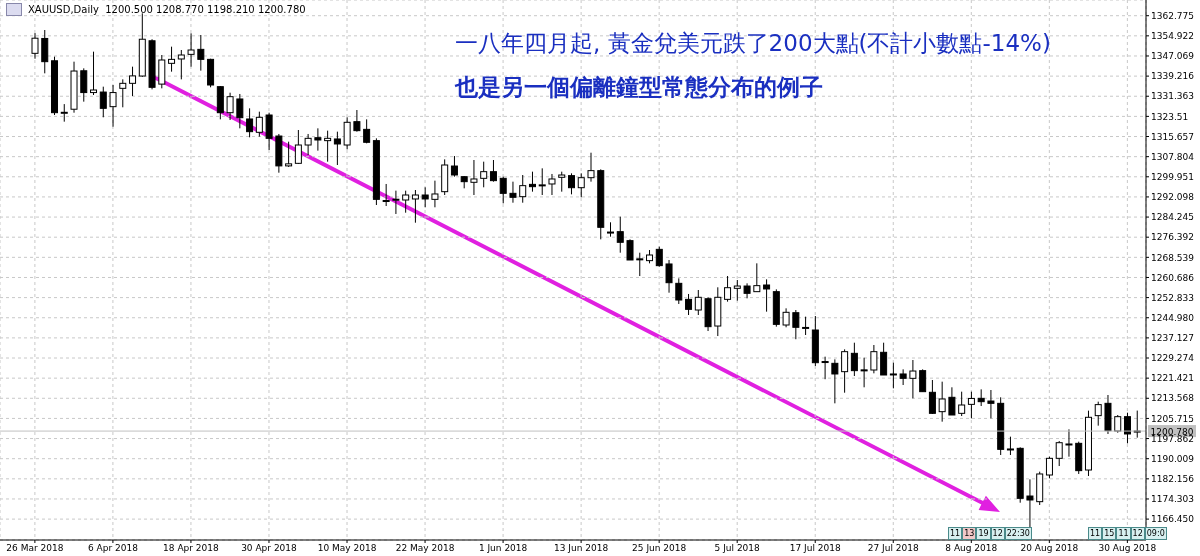  Describe the element at coordinates (1172, 499) in the screenshot. I see `y-tick-label: 1174.303` at that location.